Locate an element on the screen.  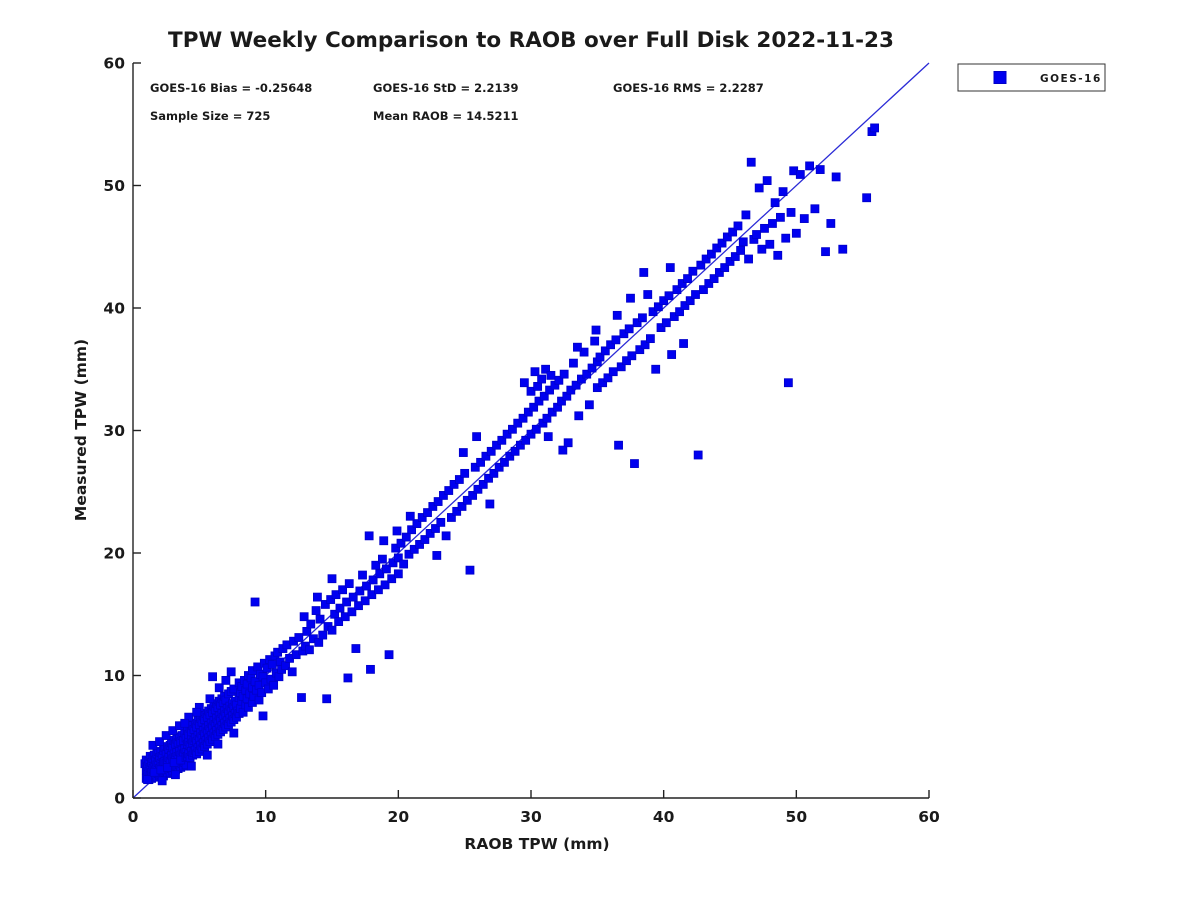
y-tick-label: 30 is located at coordinates (114, 431).